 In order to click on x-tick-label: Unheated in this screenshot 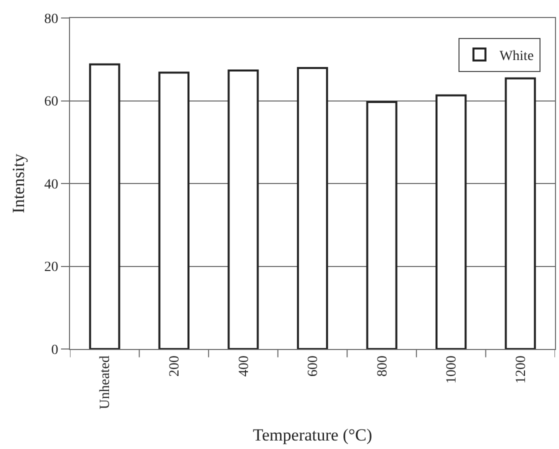, I will do `click(106, 383)`.